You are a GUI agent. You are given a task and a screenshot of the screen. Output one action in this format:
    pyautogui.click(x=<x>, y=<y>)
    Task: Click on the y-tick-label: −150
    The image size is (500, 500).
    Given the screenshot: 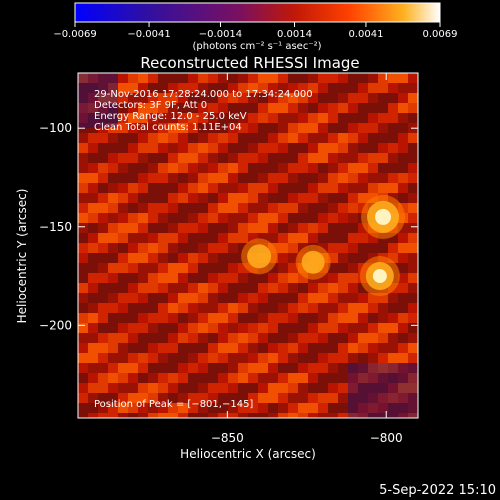 What is the action you would take?
    pyautogui.click(x=55, y=227)
    